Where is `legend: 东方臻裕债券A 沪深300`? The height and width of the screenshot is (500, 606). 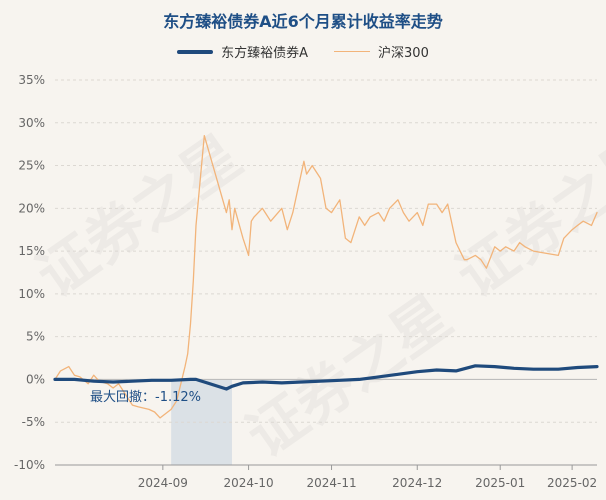
legend: 东方臻裕债券A 沪深300 is located at coordinates (303, 51).